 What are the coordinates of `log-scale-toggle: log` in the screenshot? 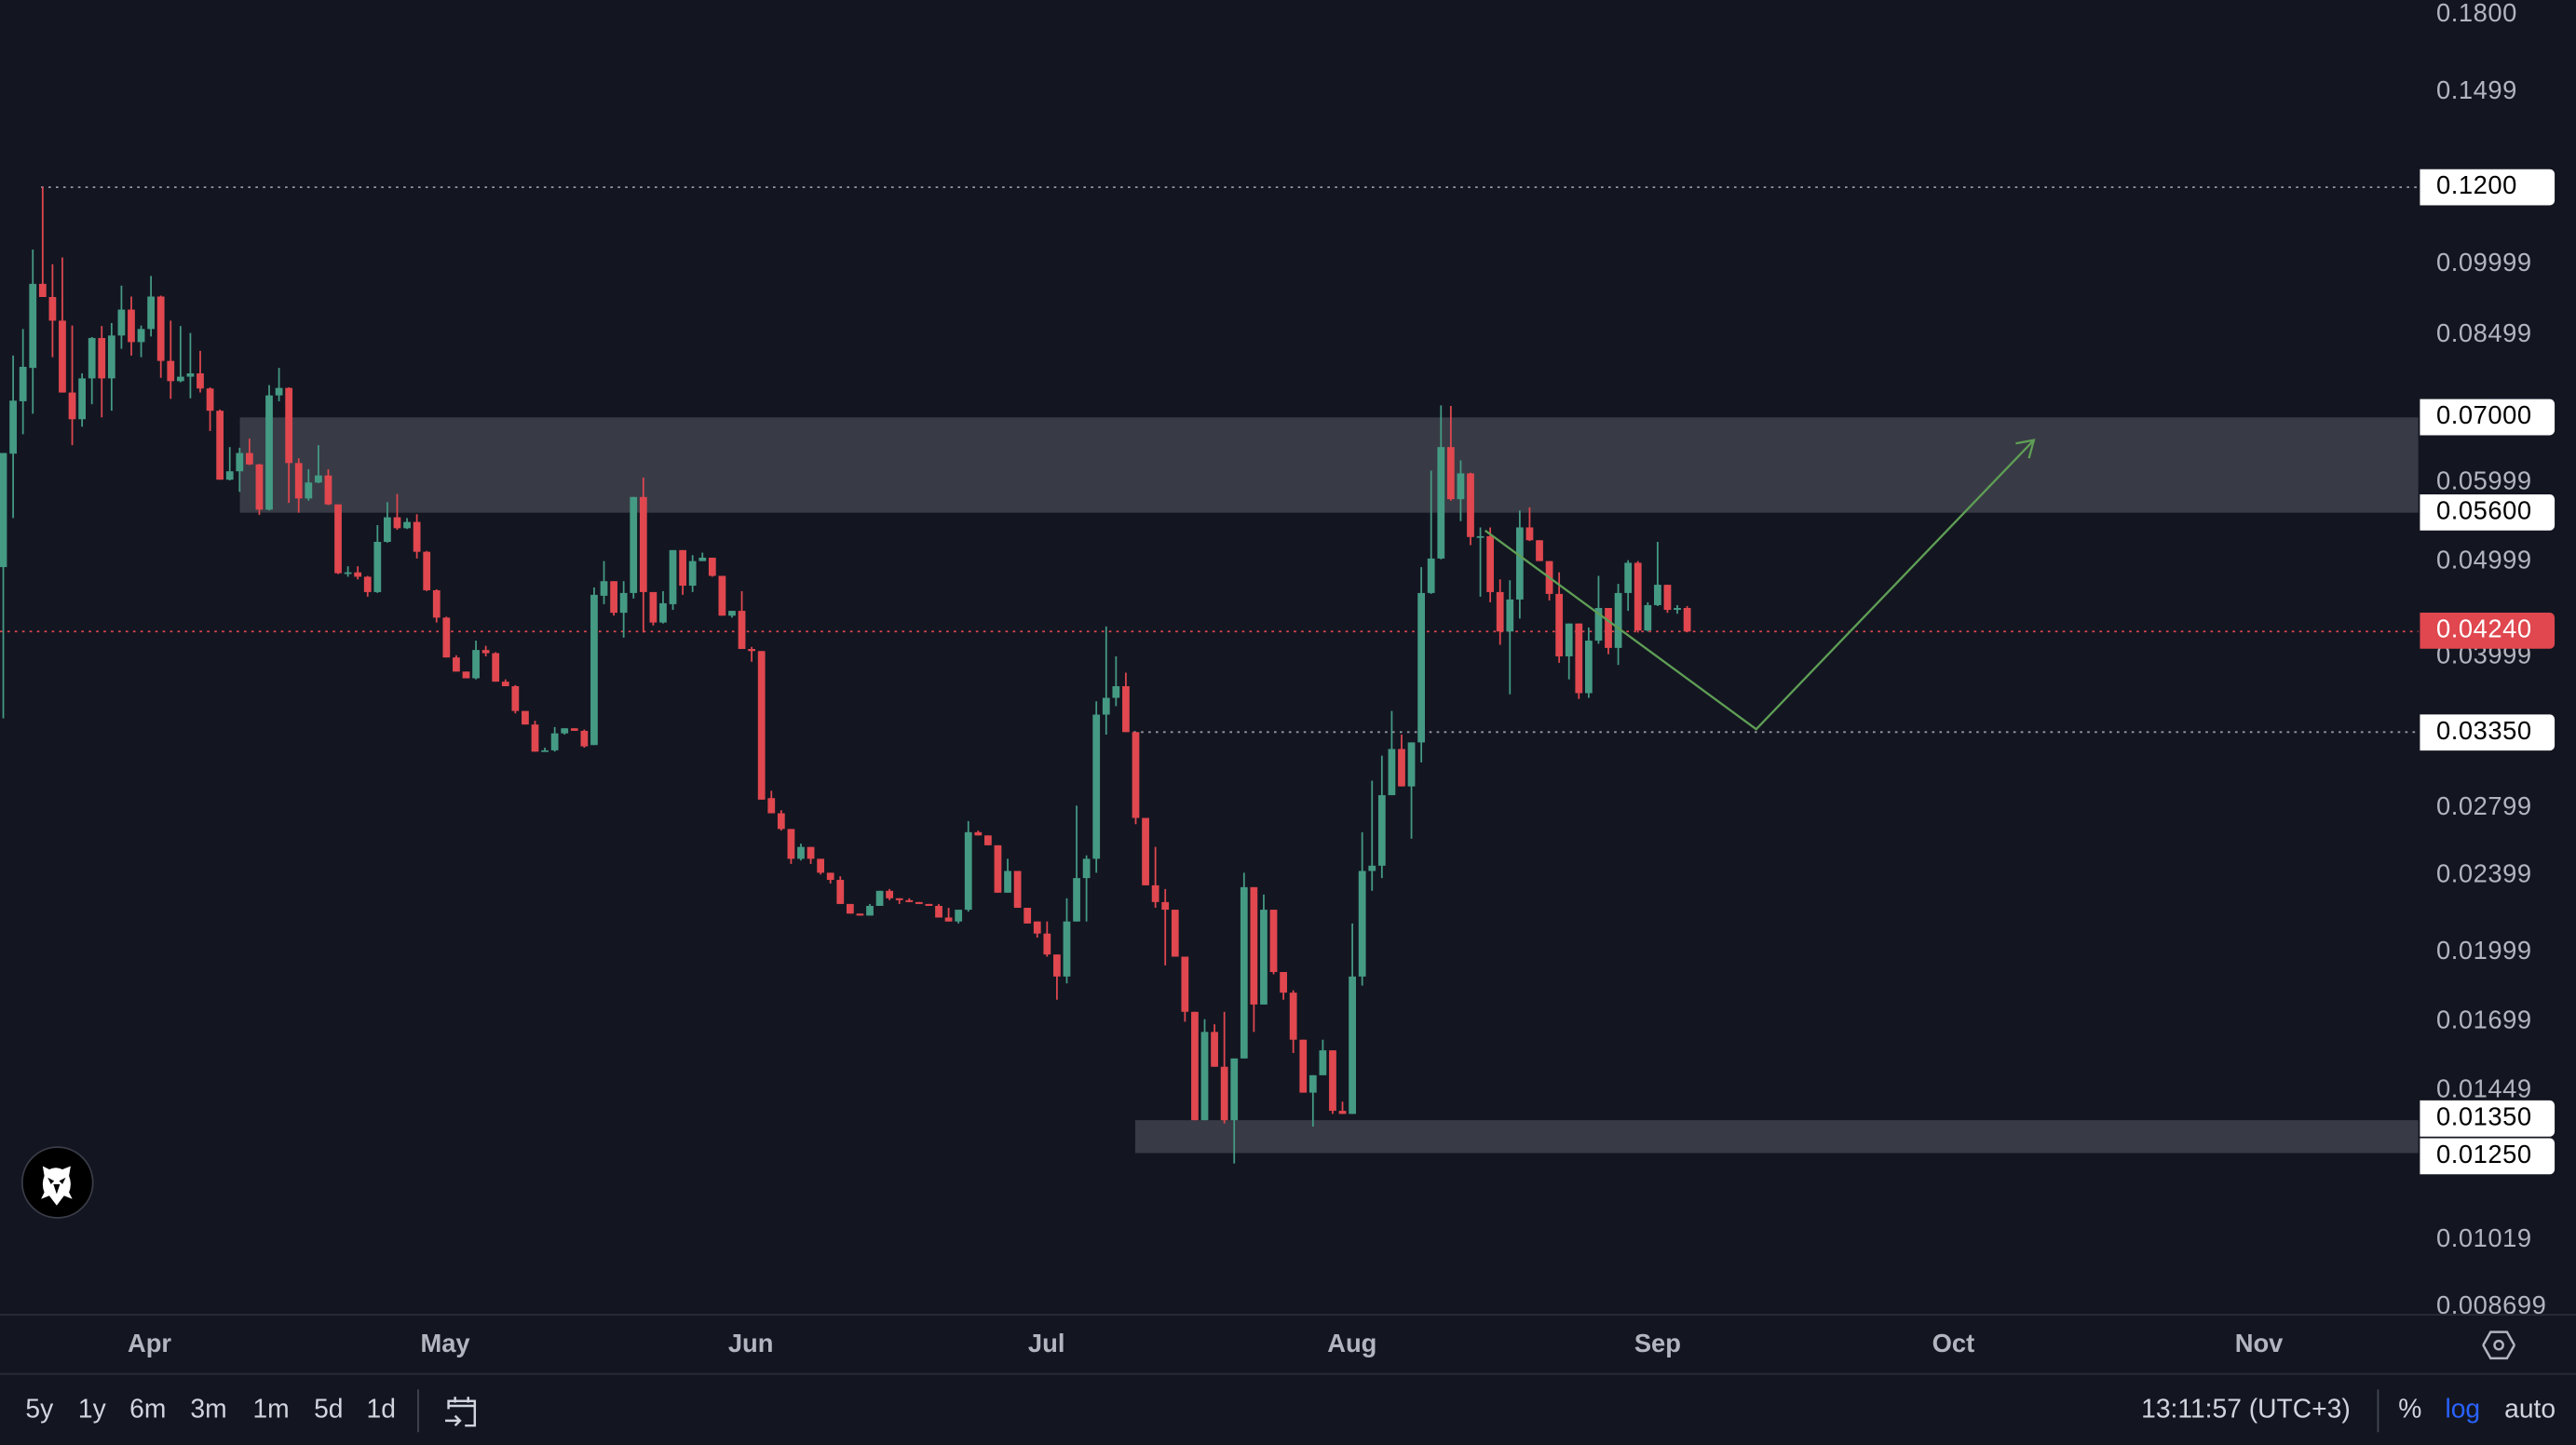 It's located at (2463, 1410).